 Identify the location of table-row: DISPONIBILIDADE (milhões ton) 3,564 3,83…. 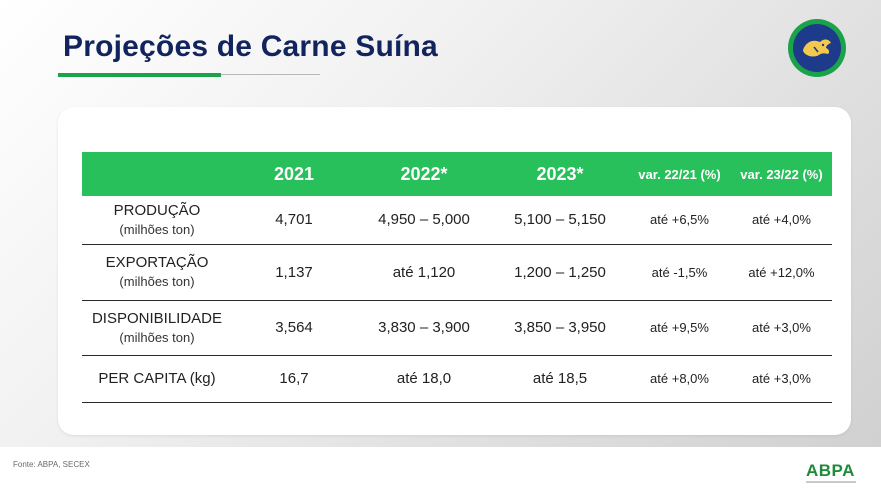
(457, 328).